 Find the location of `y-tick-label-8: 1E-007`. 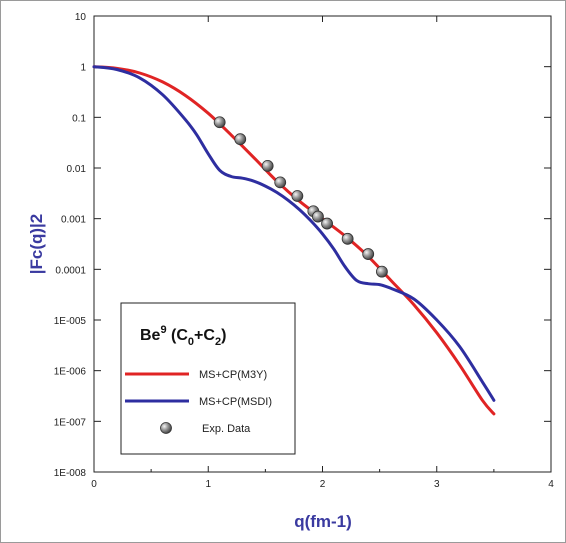

y-tick-label-8: 1E-007 is located at coordinates (70, 422).